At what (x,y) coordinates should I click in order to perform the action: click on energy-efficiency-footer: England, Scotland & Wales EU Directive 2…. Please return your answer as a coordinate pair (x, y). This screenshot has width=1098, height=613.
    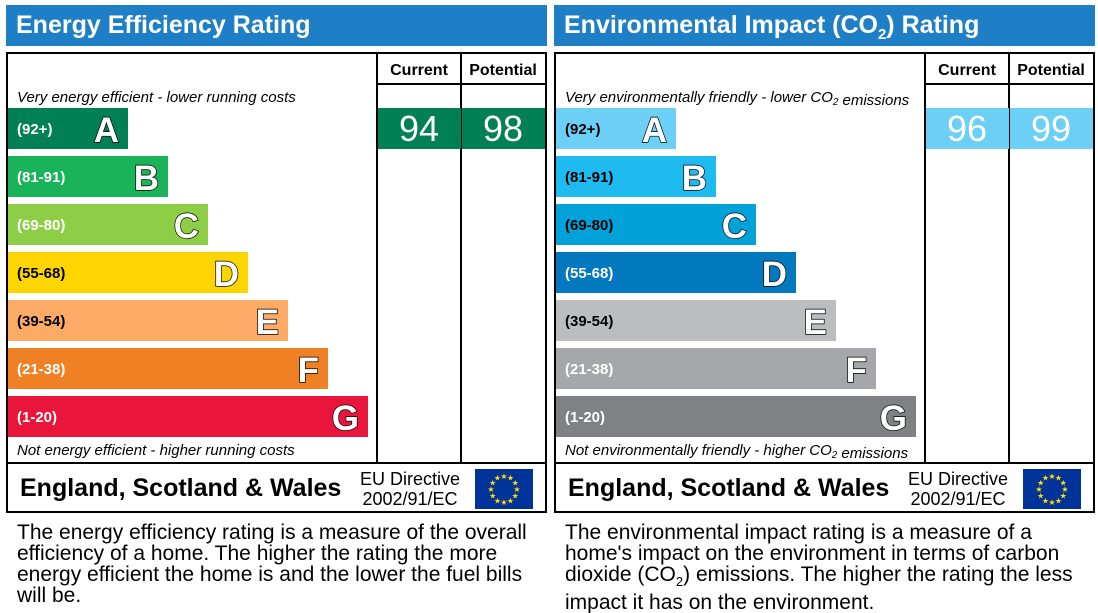
    Looking at the image, I should click on (276, 487).